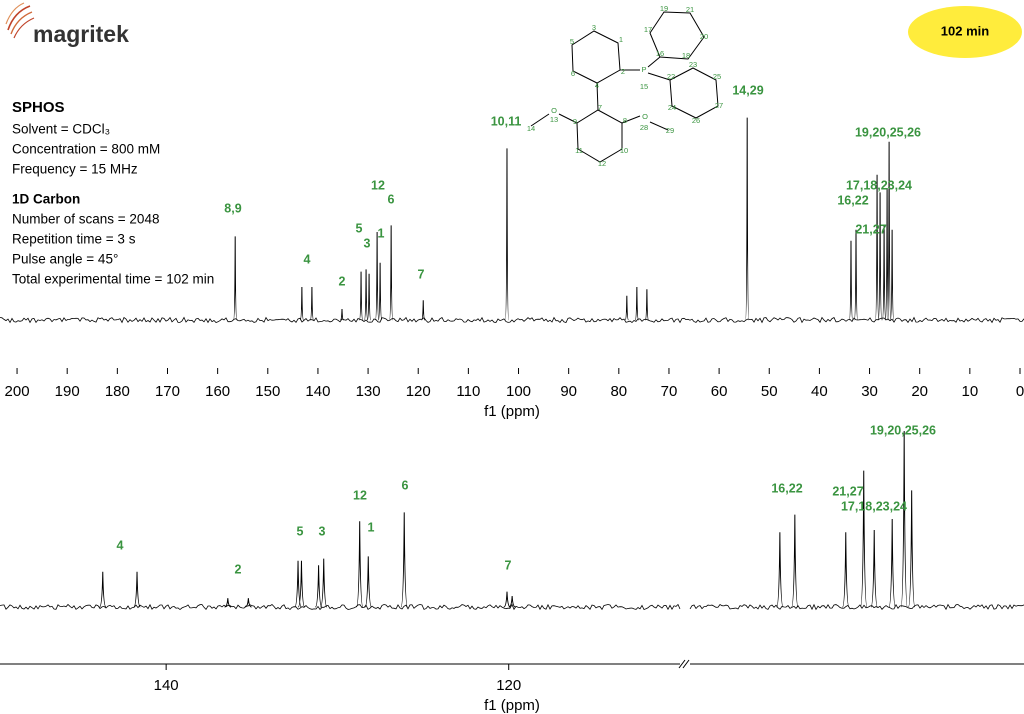 The width and height of the screenshot is (1024, 714). I want to click on atom-label: 11, so click(579, 150).